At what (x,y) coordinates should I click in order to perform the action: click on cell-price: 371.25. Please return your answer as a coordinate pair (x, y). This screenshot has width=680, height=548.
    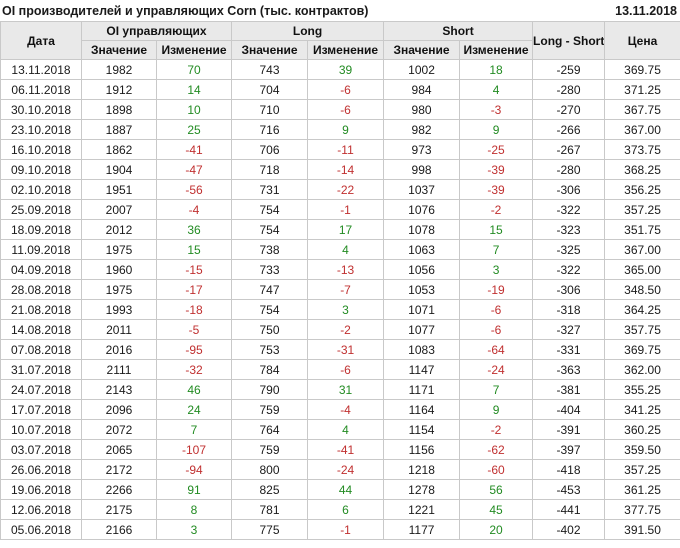
    Looking at the image, I should click on (642, 89).